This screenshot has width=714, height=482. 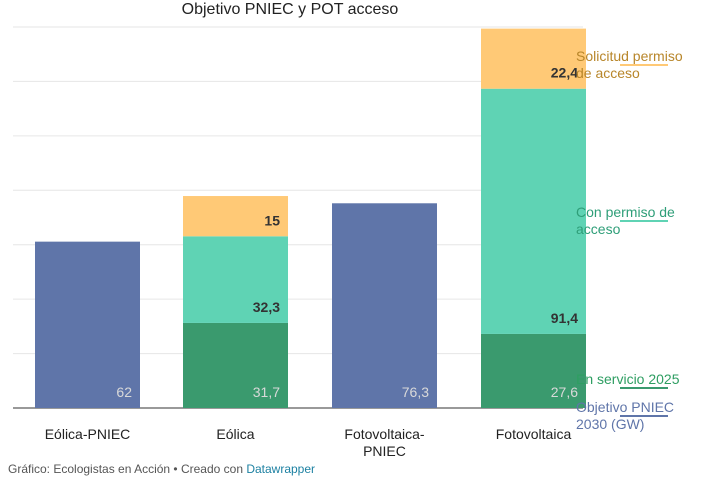 I want to click on value-label: 32,3, so click(x=266, y=307).